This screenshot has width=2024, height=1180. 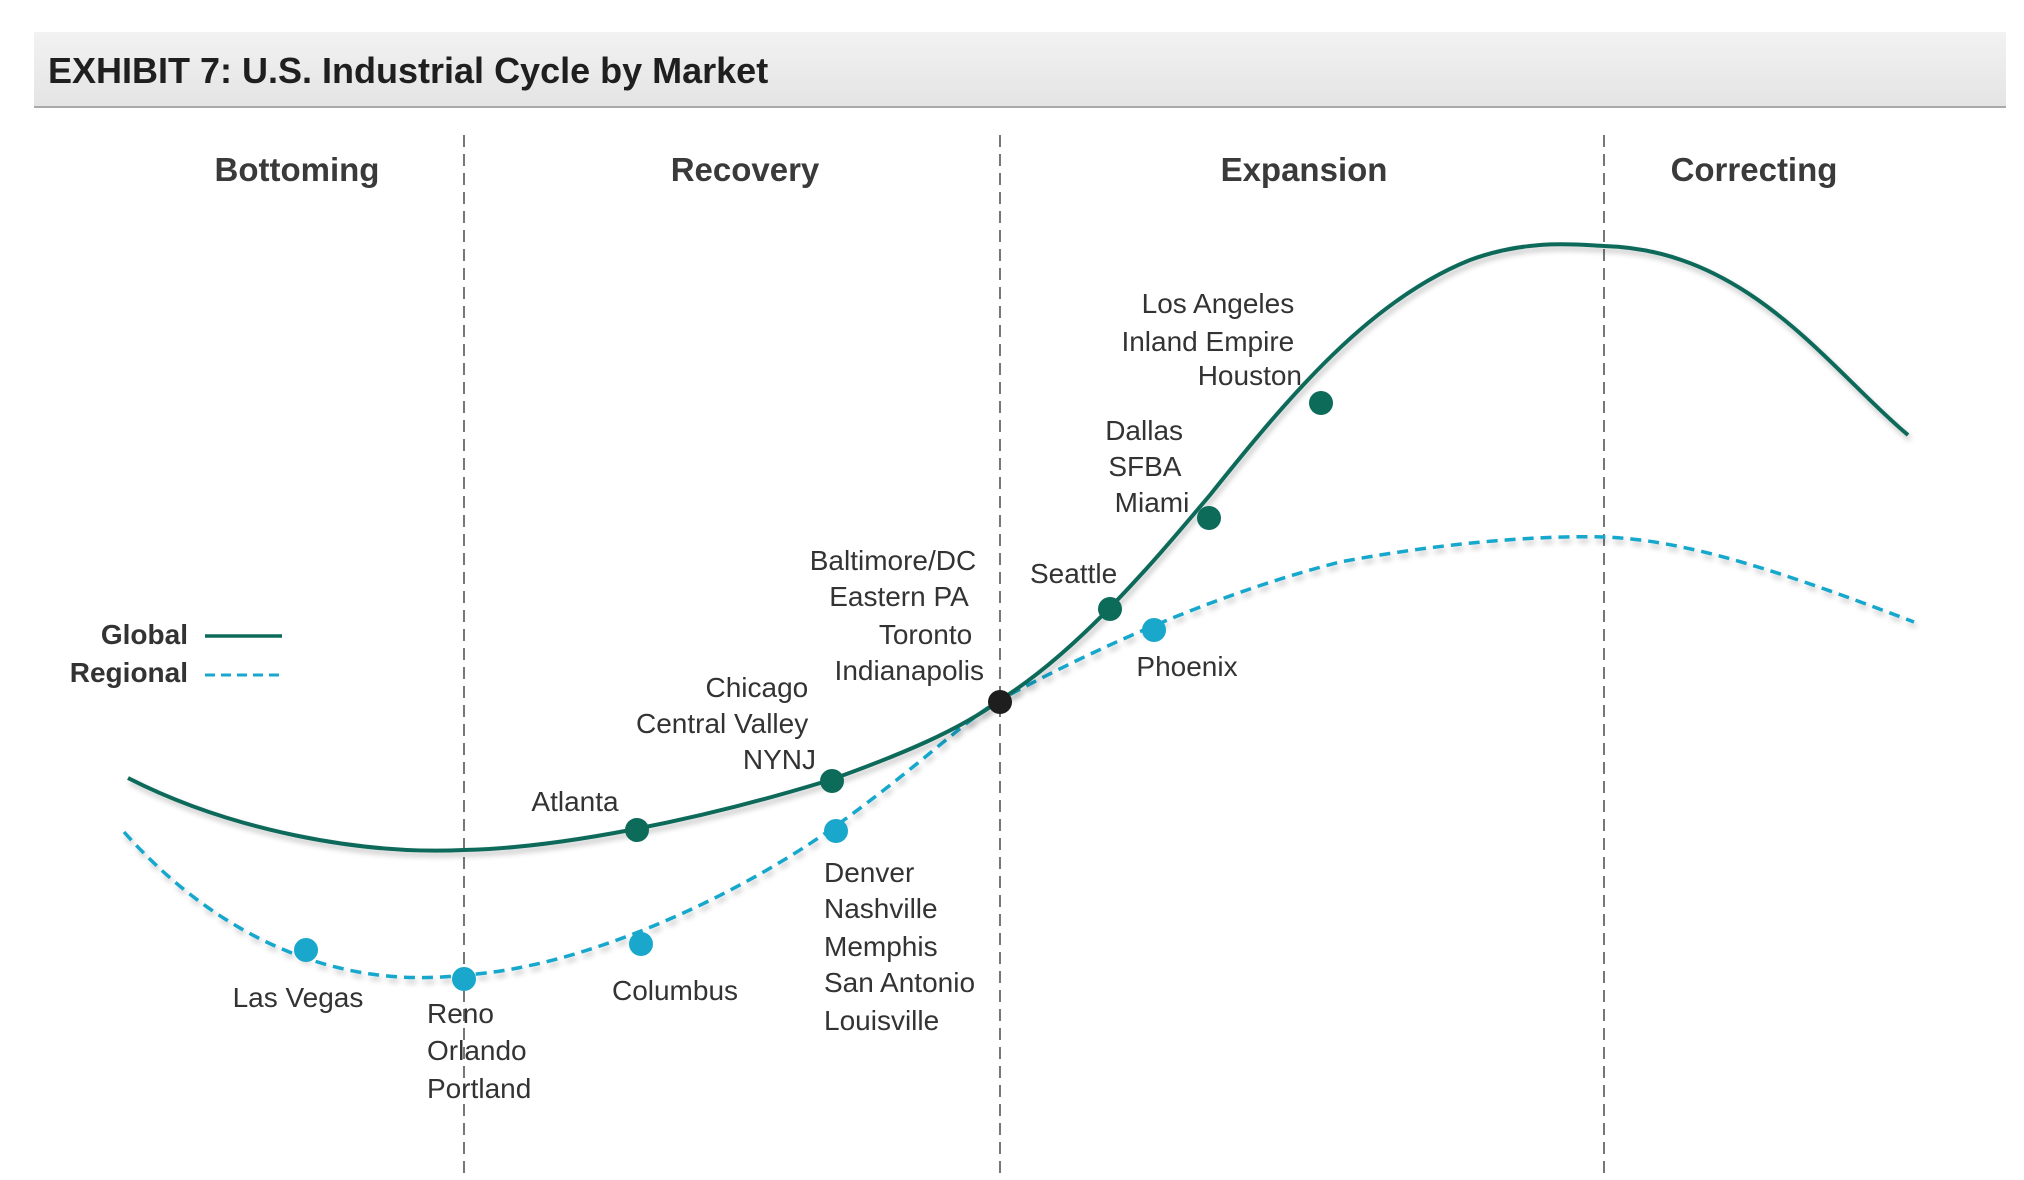 What do you see at coordinates (899, 982) in the screenshot?
I see `label-line: San Antonio` at bounding box center [899, 982].